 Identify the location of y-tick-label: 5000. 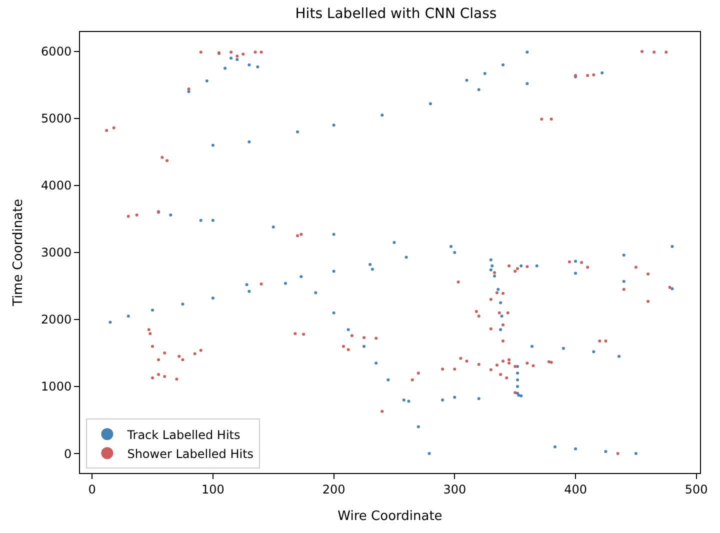
(56, 119).